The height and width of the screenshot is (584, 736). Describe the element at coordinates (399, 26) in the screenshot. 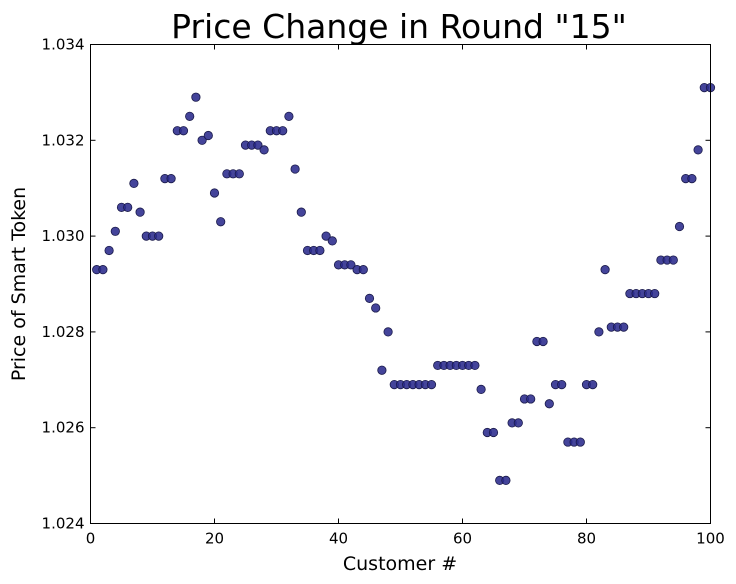

I see `chart-title: Price Change in Round "15"` at that location.